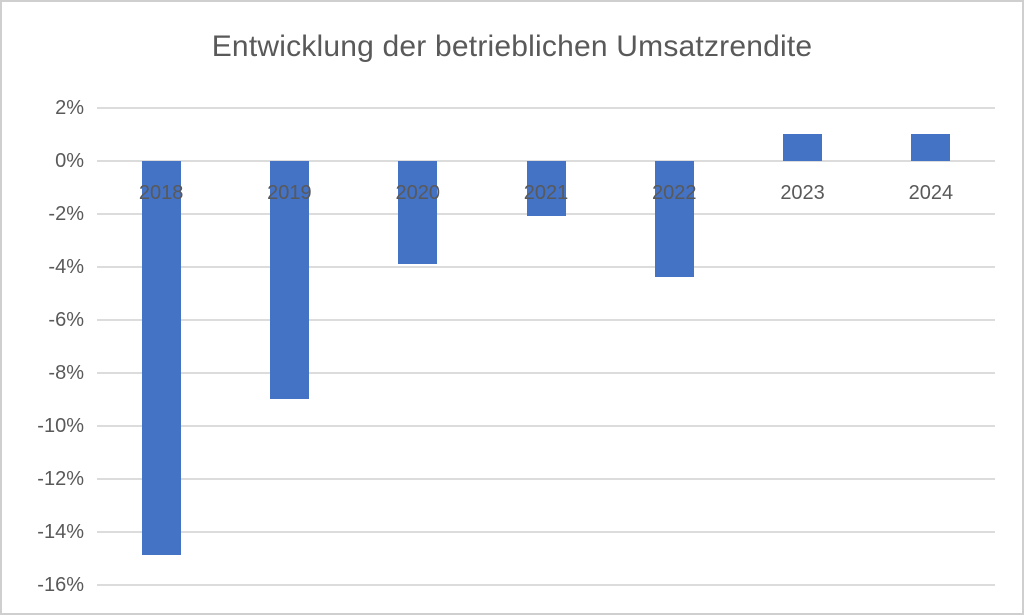 This screenshot has height=615, width=1024. I want to click on bar-2019, so click(289, 279).